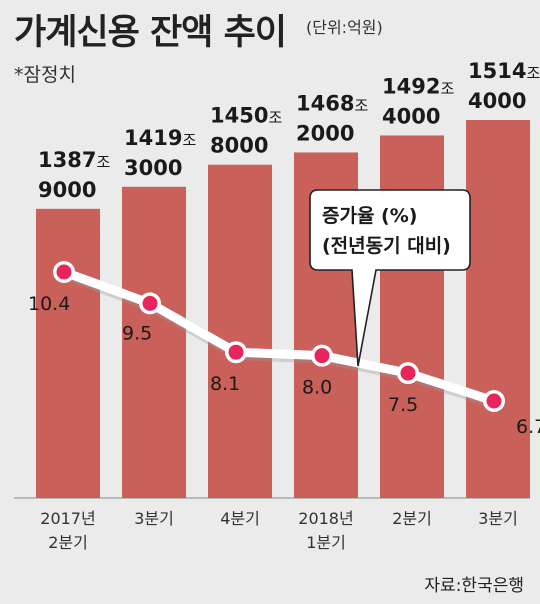 Image resolution: width=540 pixels, height=604 pixels. I want to click on legend-callout: 증가율 (%) (전년동기 대비), so click(390, 278).